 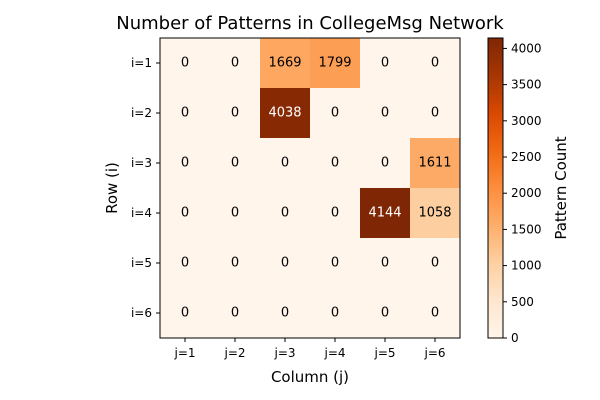 What do you see at coordinates (284, 353) in the screenshot?
I see `x-tick-label: j=3` at bounding box center [284, 353].